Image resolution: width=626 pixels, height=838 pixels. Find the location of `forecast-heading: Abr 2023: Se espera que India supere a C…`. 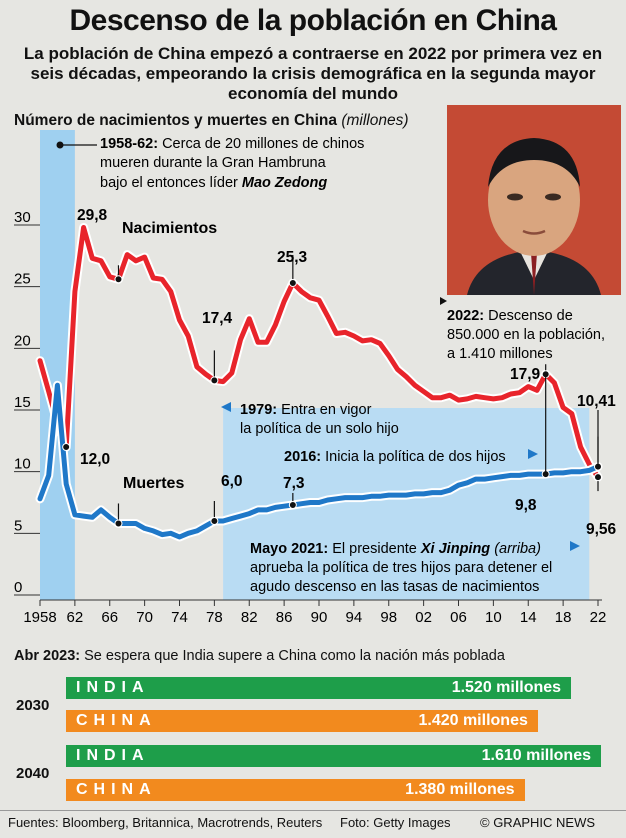

forecast-heading: Abr 2023: Se espera que India supere a C… is located at coordinates (259, 656).